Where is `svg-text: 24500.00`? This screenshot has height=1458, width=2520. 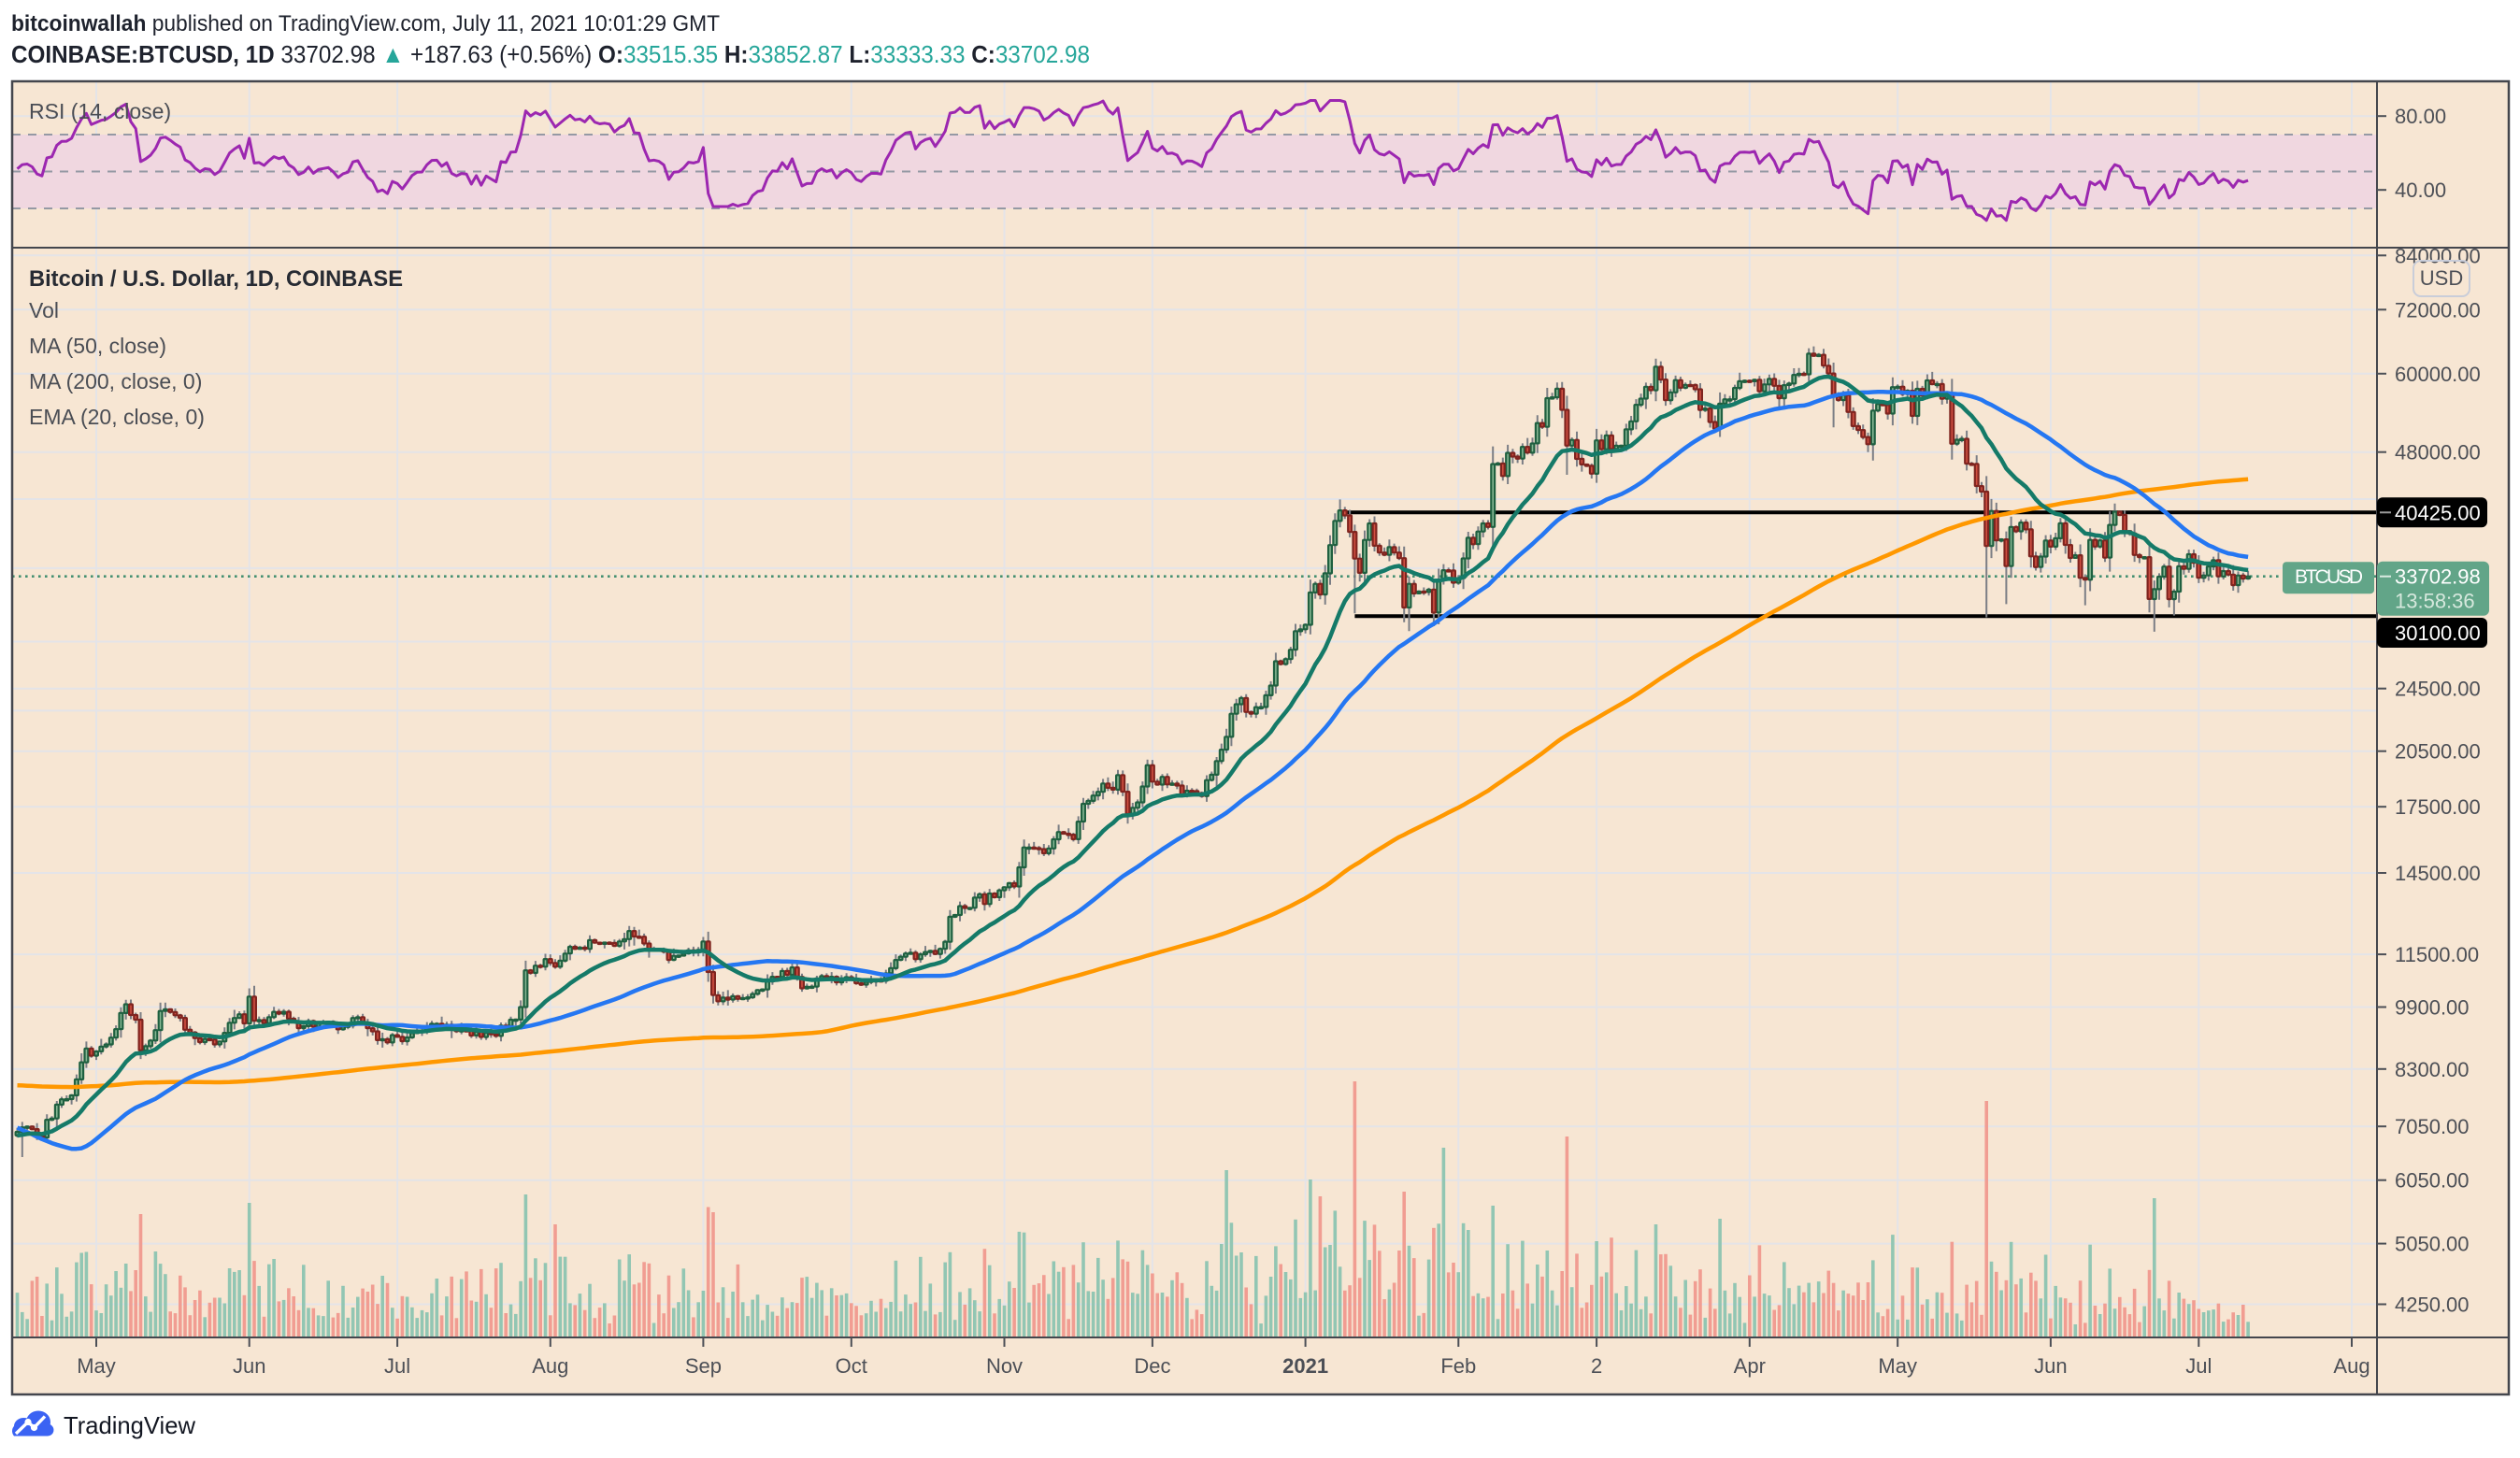
svg-text: 24500.00 is located at coordinates (2438, 689).